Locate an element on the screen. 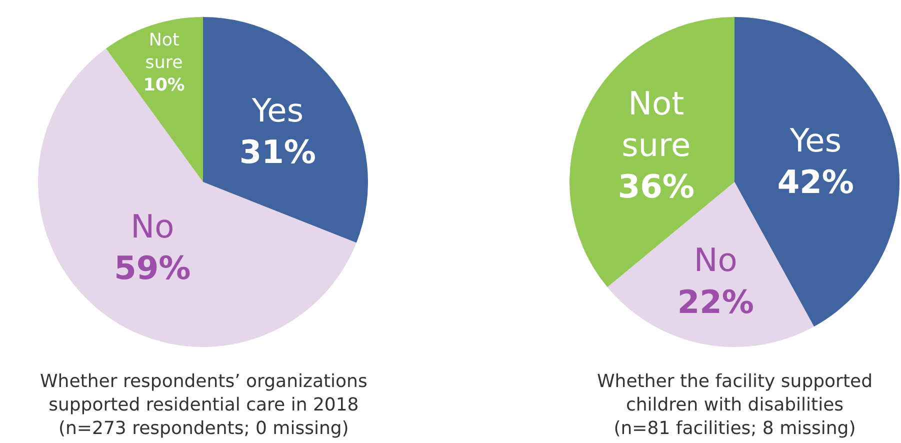 The width and height of the screenshot is (901, 443). data-label: 31% is located at coordinates (277, 152).